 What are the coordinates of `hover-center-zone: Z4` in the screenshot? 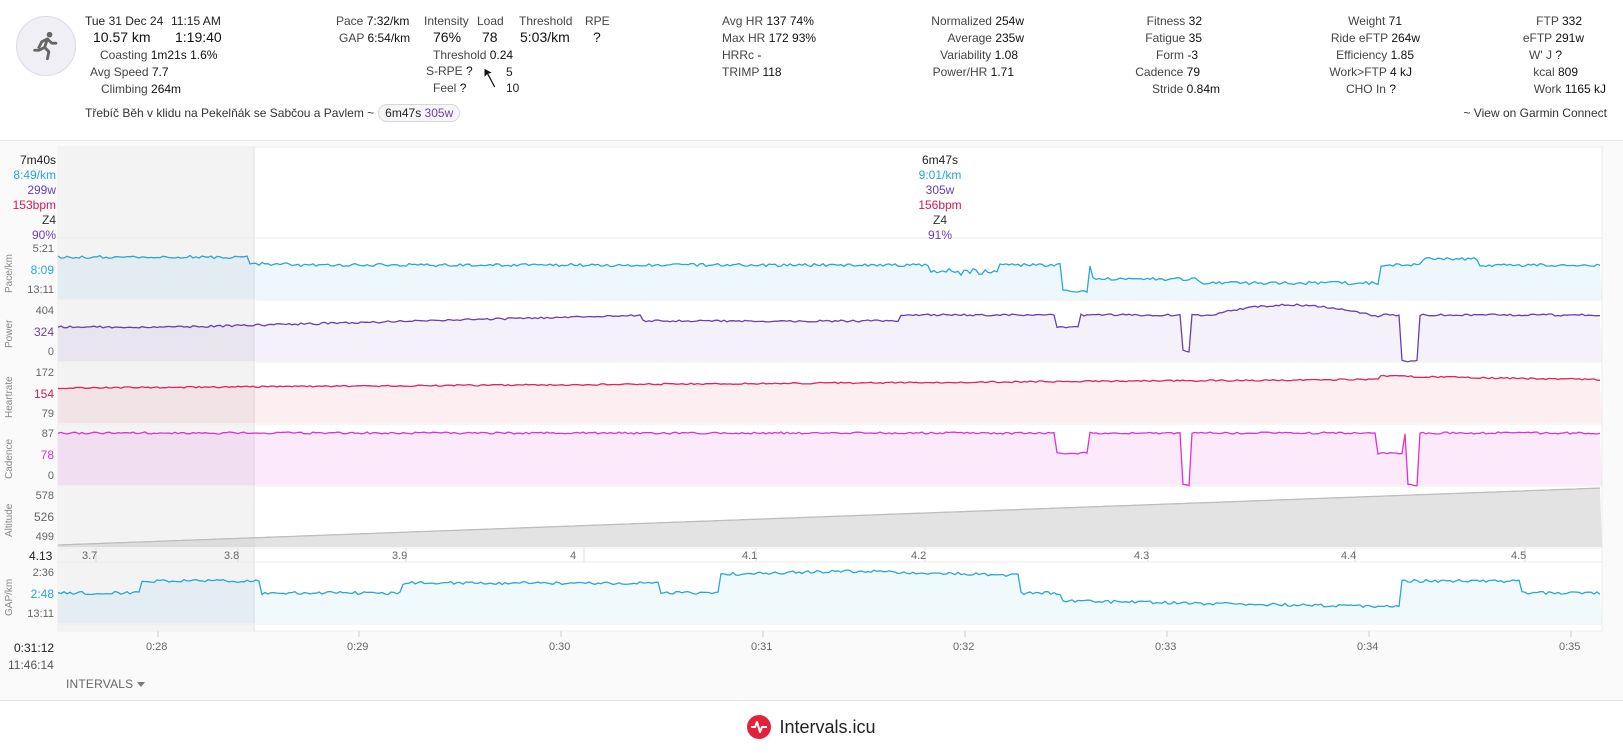 It's located at (939, 220).